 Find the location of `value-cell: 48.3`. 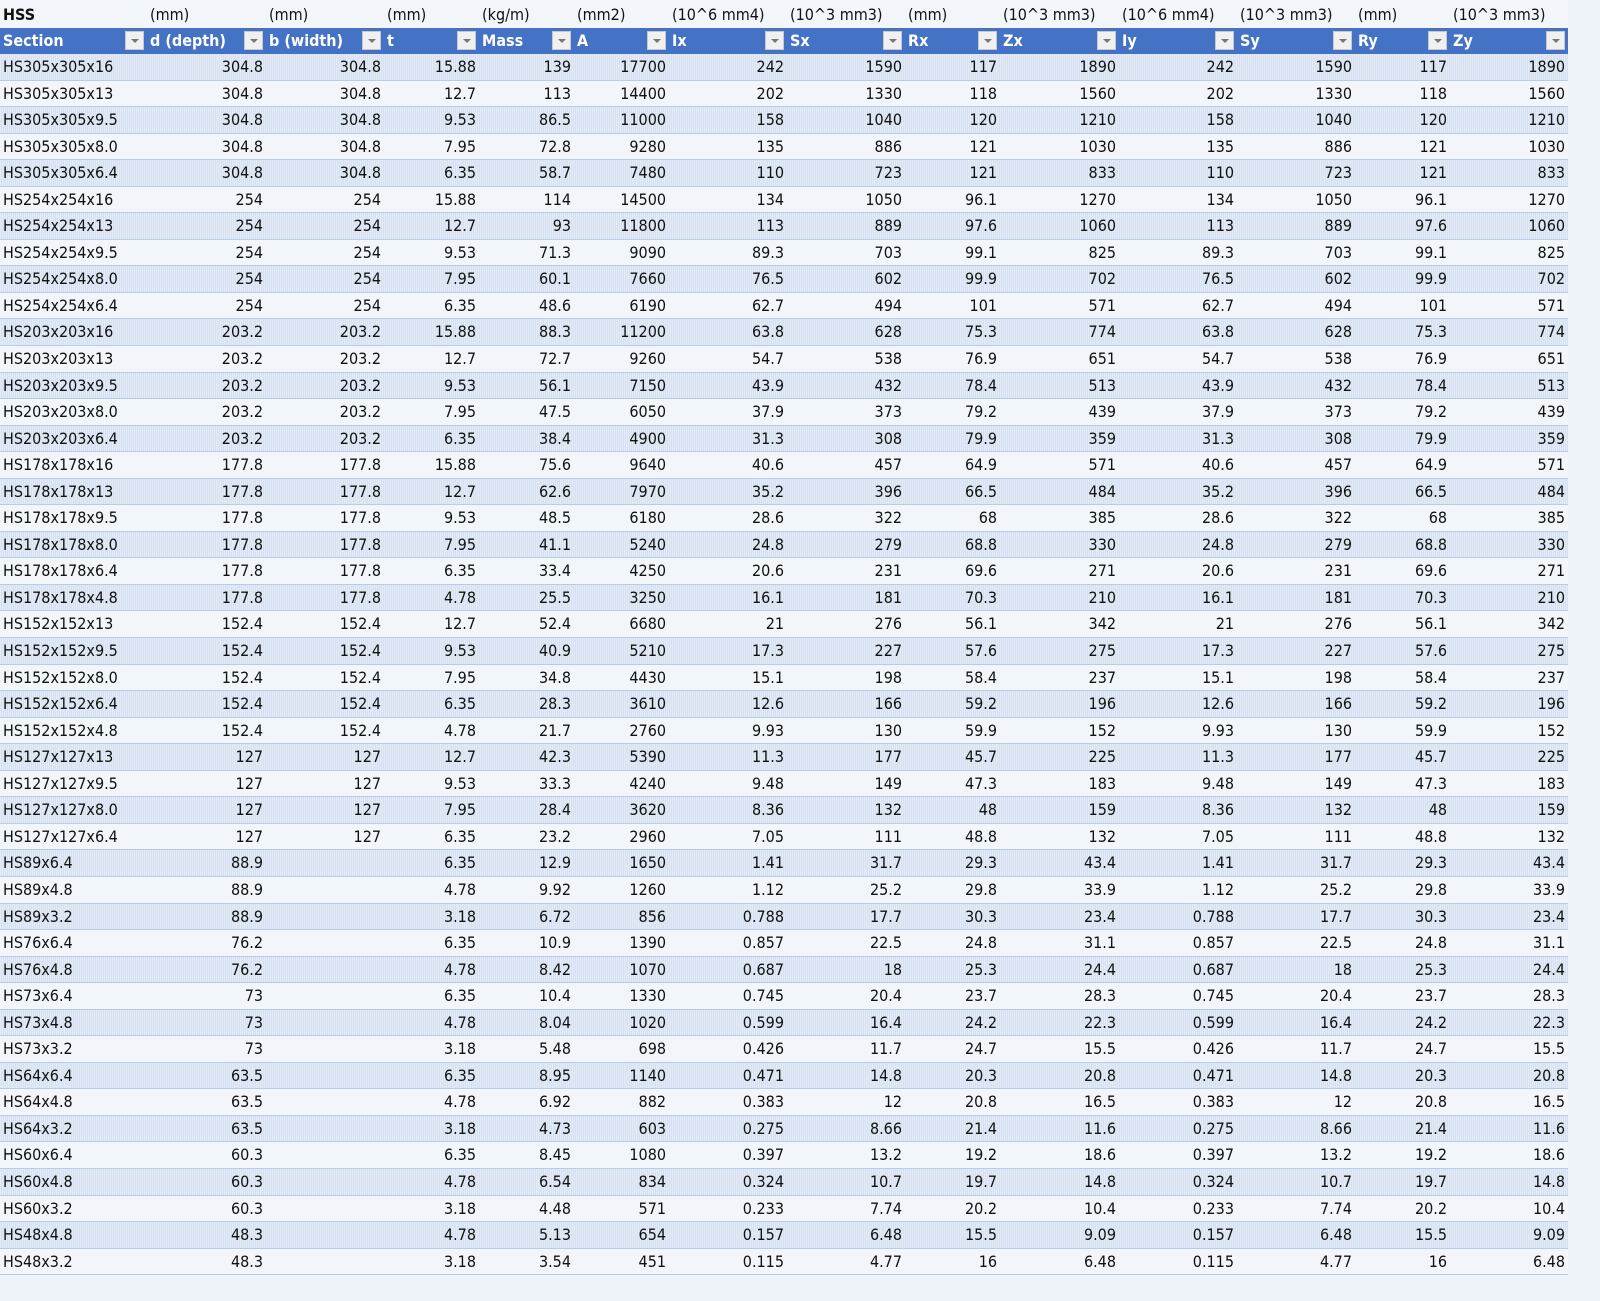

value-cell: 48.3 is located at coordinates (246, 1261).